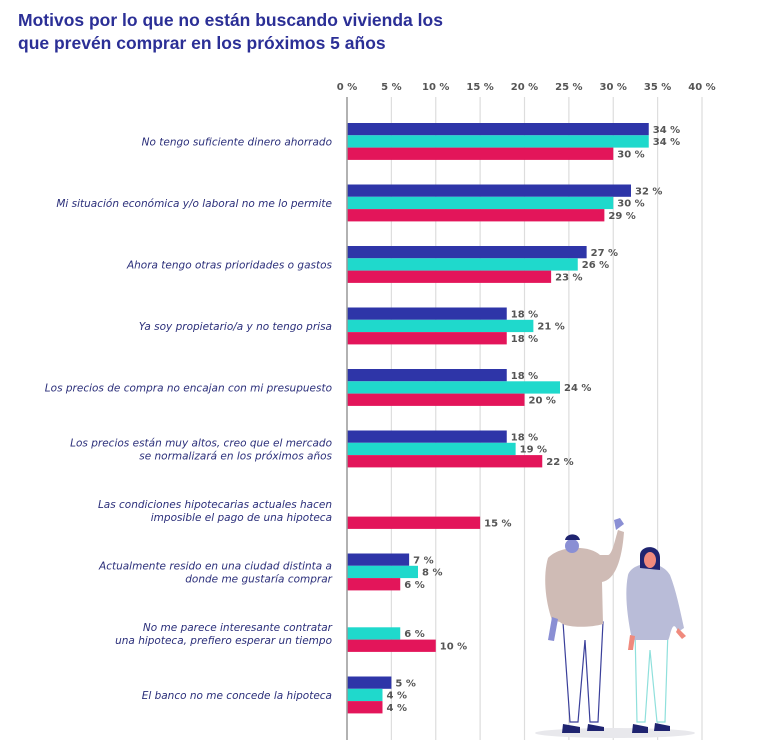 The width and height of the screenshot is (768, 750). What do you see at coordinates (657, 87) in the screenshot?
I see `x-tick-label: 35 %` at bounding box center [657, 87].